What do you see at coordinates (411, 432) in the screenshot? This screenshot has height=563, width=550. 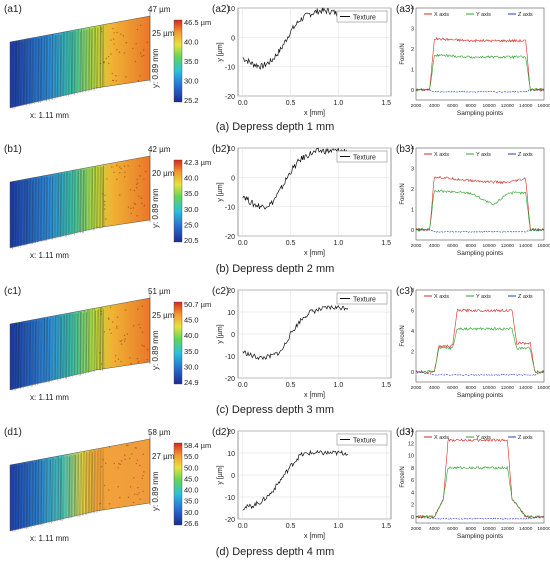 I see `y-tick-label: 14` at bounding box center [411, 432].